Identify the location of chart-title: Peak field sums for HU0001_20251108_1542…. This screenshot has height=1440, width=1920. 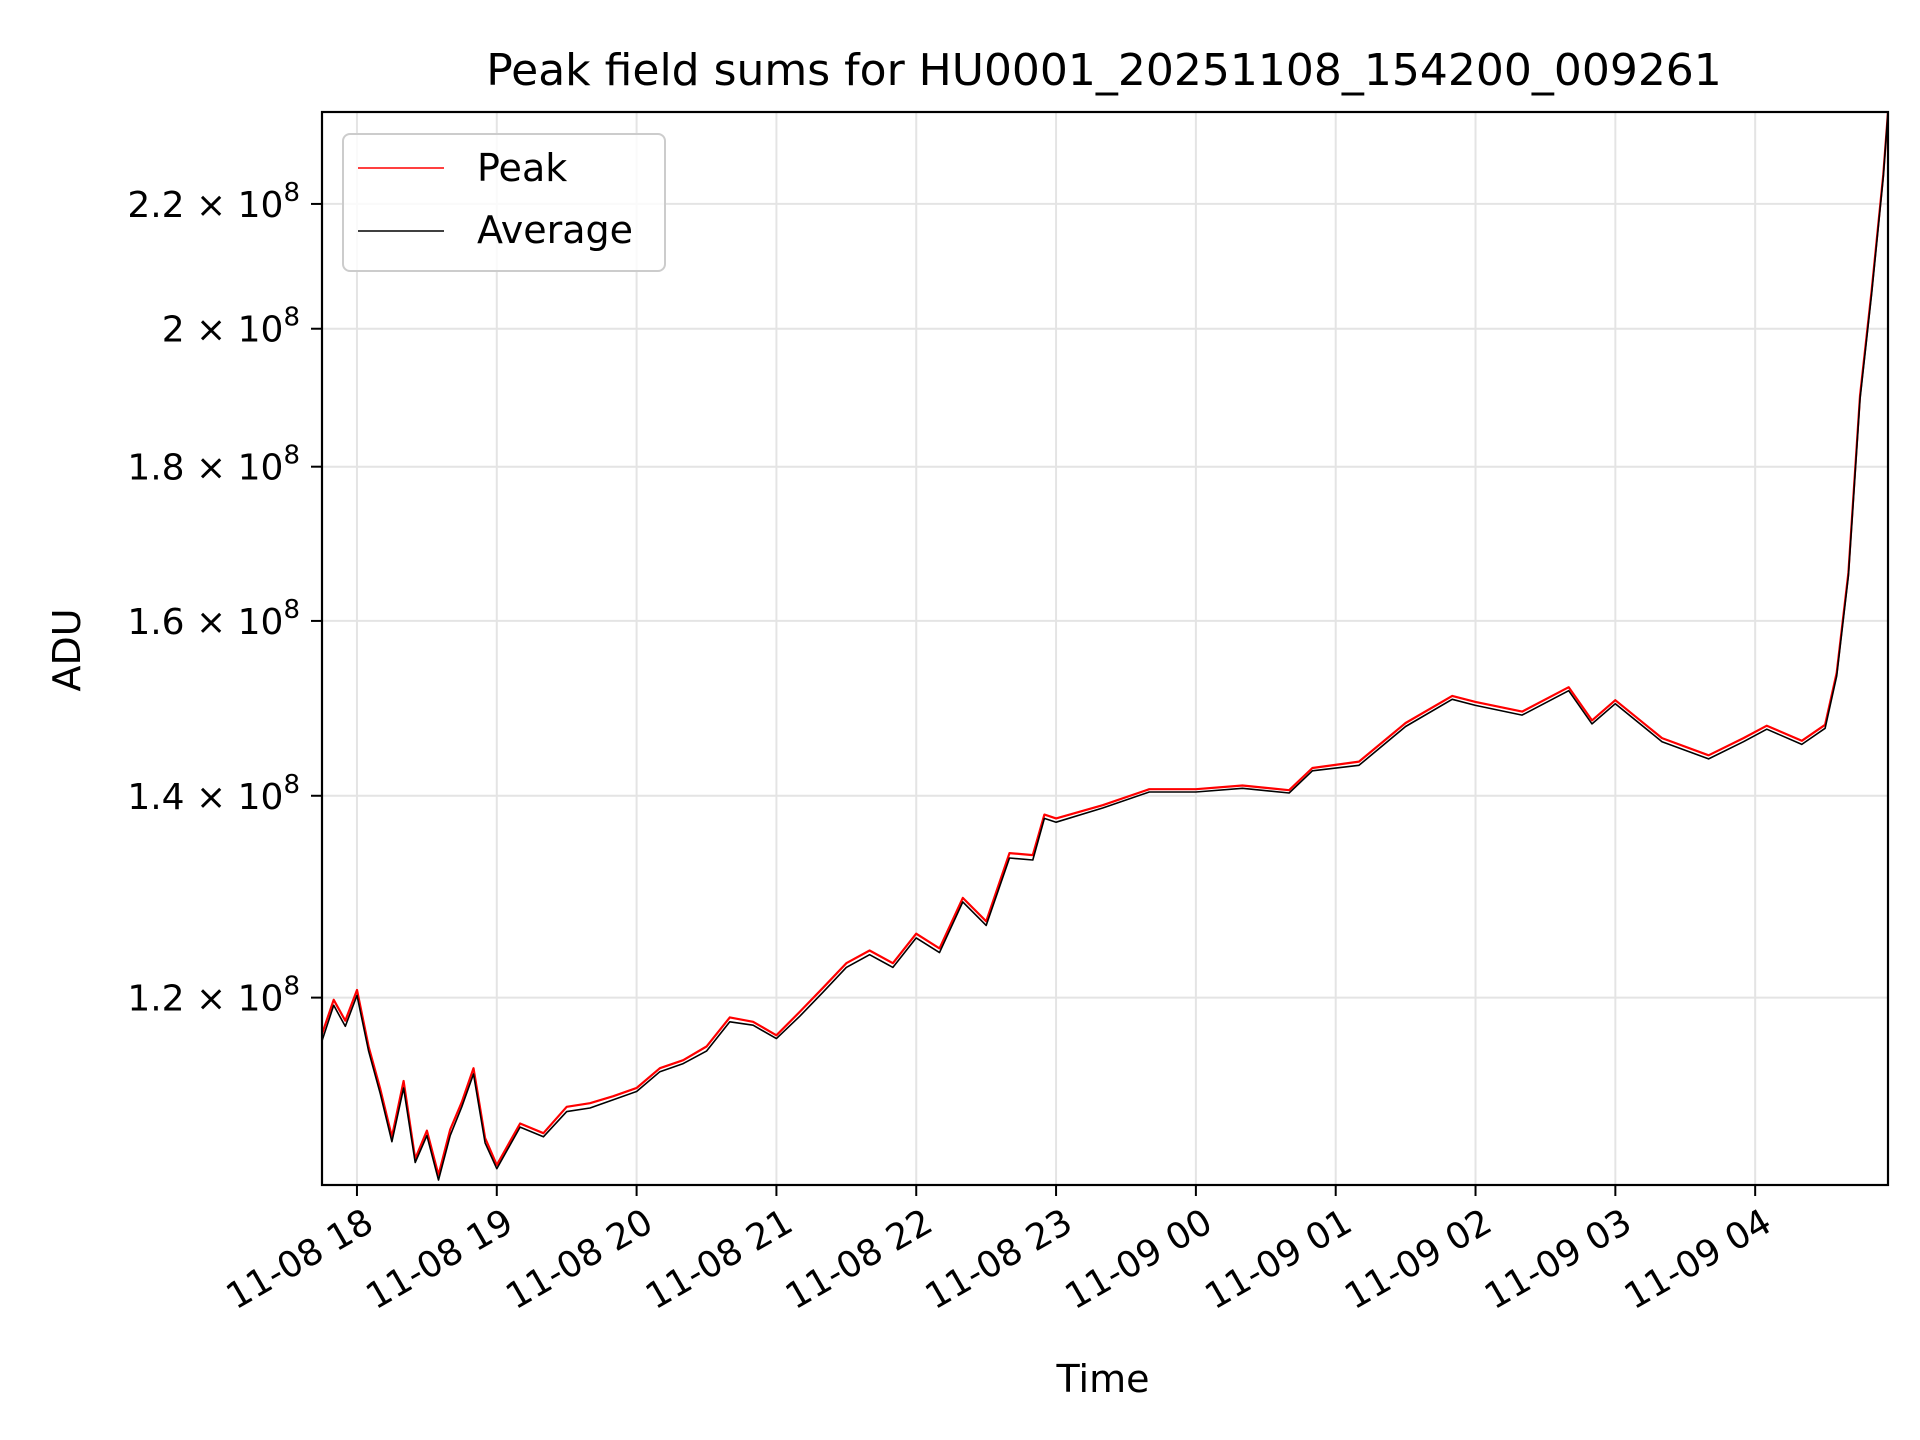
(1104, 70).